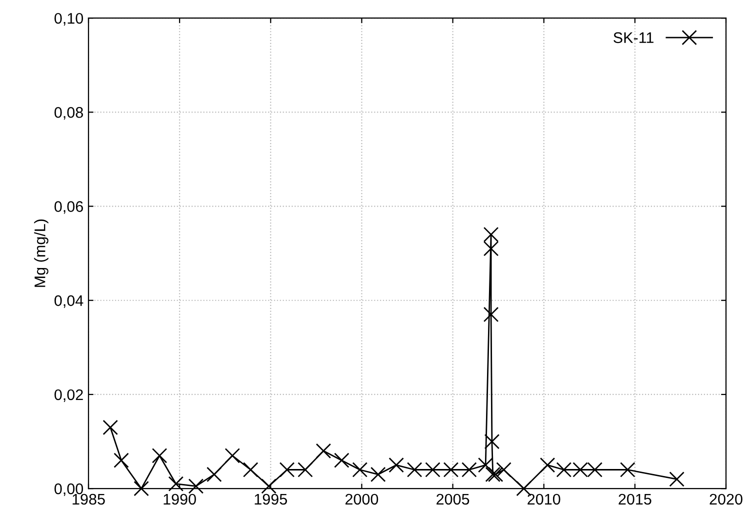  What do you see at coordinates (68, 113) in the screenshot?
I see `y-tick-label: 0,08` at bounding box center [68, 113].